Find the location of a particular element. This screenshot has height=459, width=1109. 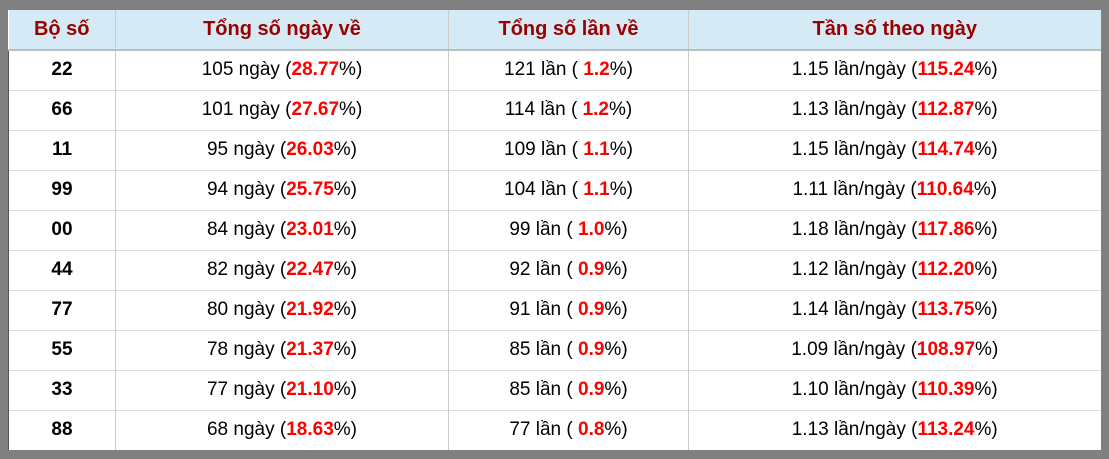

frequency-percent: 110.64 is located at coordinates (945, 189).